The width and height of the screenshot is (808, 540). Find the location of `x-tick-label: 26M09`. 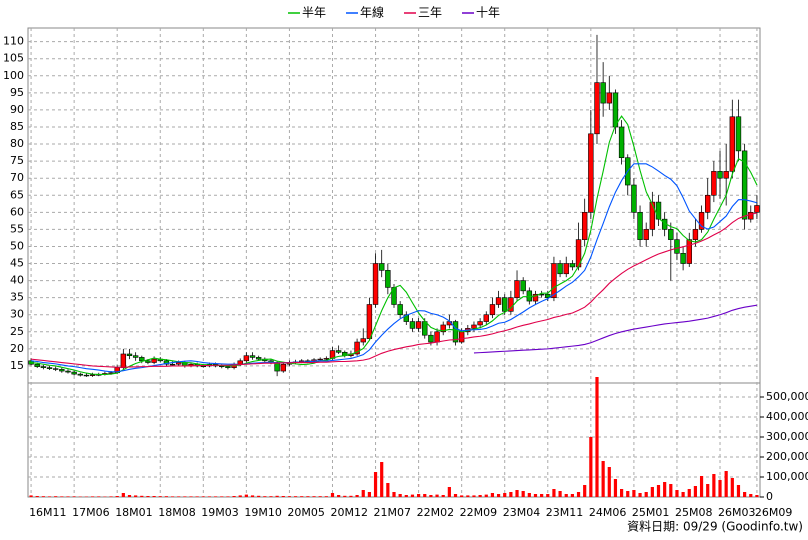

x-tick-label: 26M09 is located at coordinates (774, 512).